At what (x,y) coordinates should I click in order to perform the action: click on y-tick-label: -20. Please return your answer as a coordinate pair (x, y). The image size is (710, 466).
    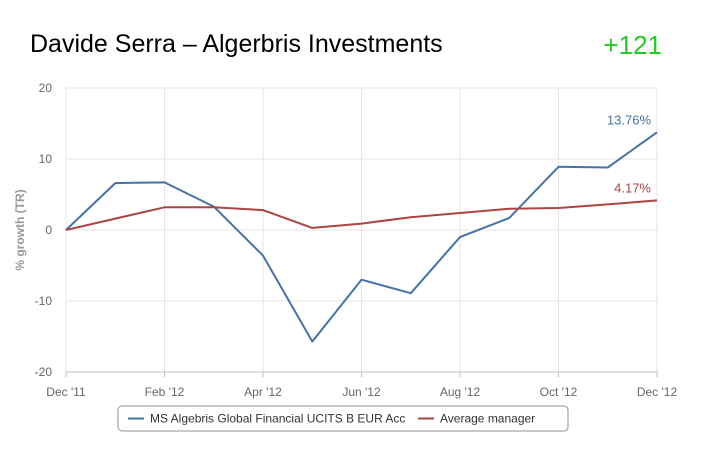
    Looking at the image, I should click on (44, 372).